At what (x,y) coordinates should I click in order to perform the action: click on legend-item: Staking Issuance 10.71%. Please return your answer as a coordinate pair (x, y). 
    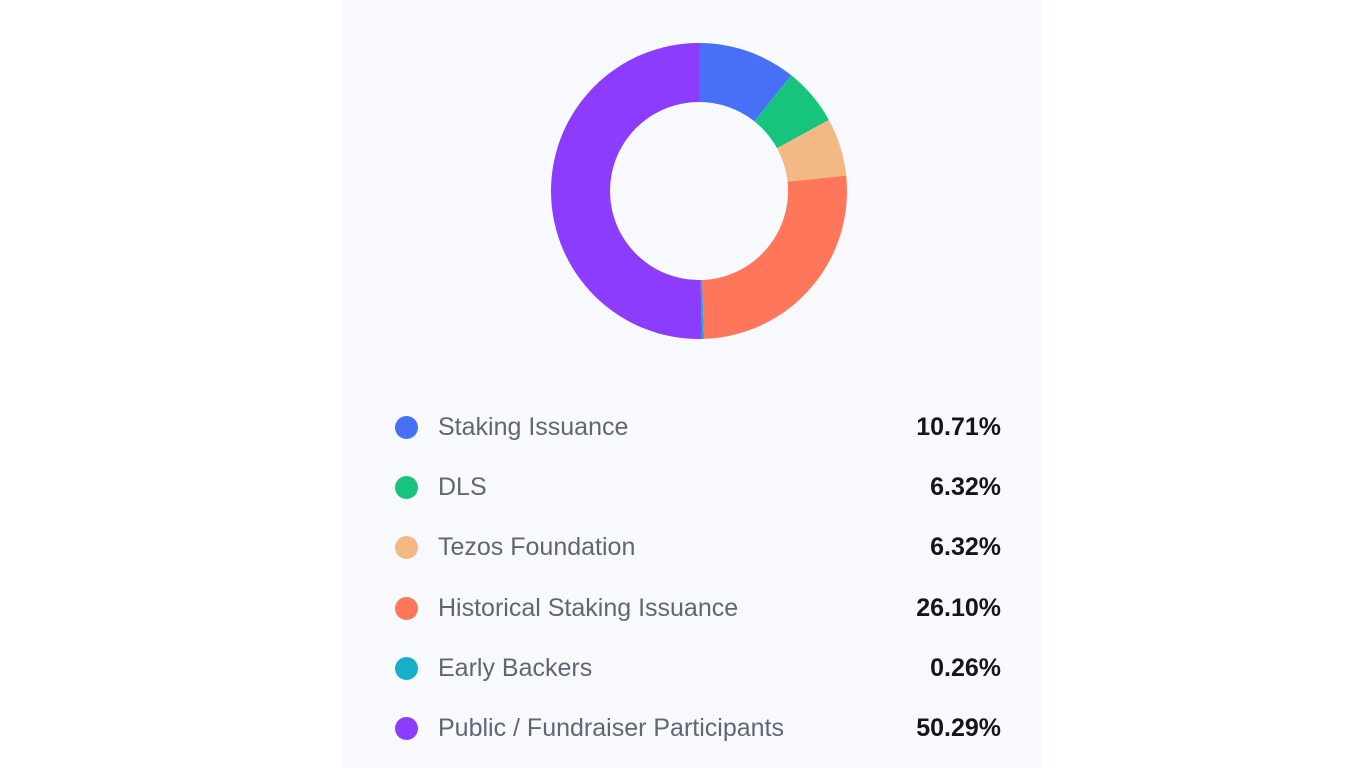
    Looking at the image, I should click on (698, 427).